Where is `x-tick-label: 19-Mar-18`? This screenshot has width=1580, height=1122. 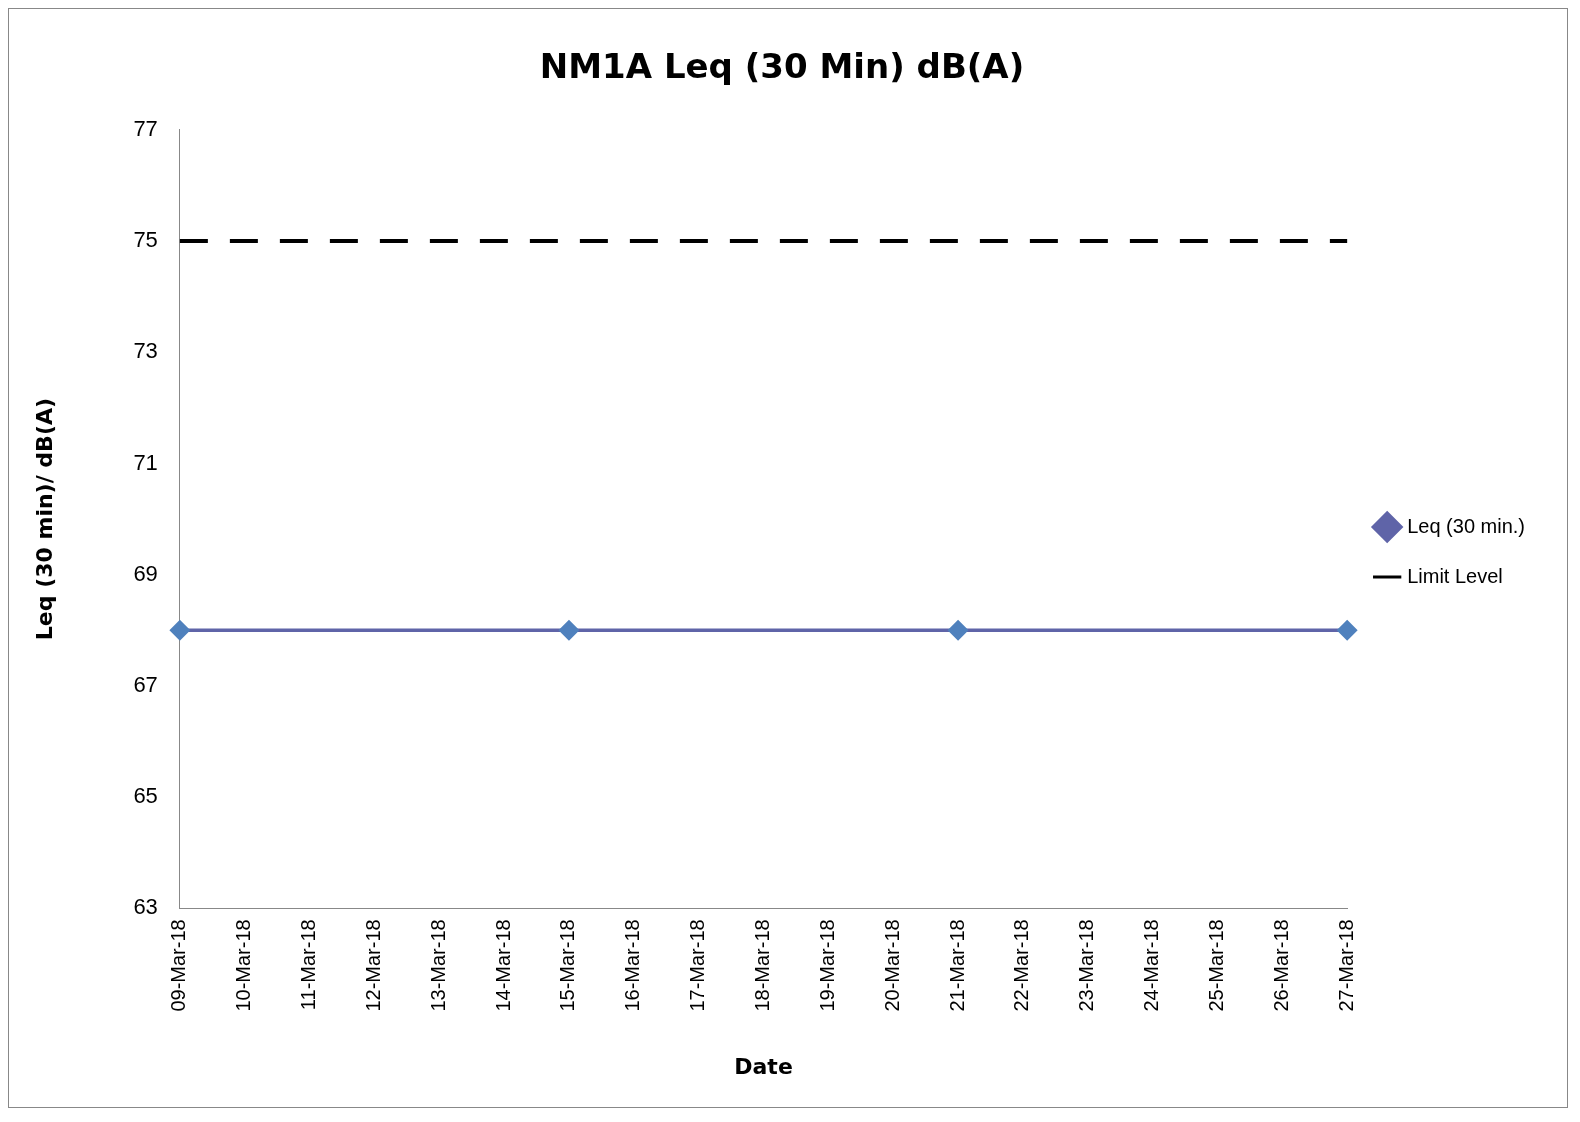 x-tick-label: 19-Mar-18 is located at coordinates (826, 965).